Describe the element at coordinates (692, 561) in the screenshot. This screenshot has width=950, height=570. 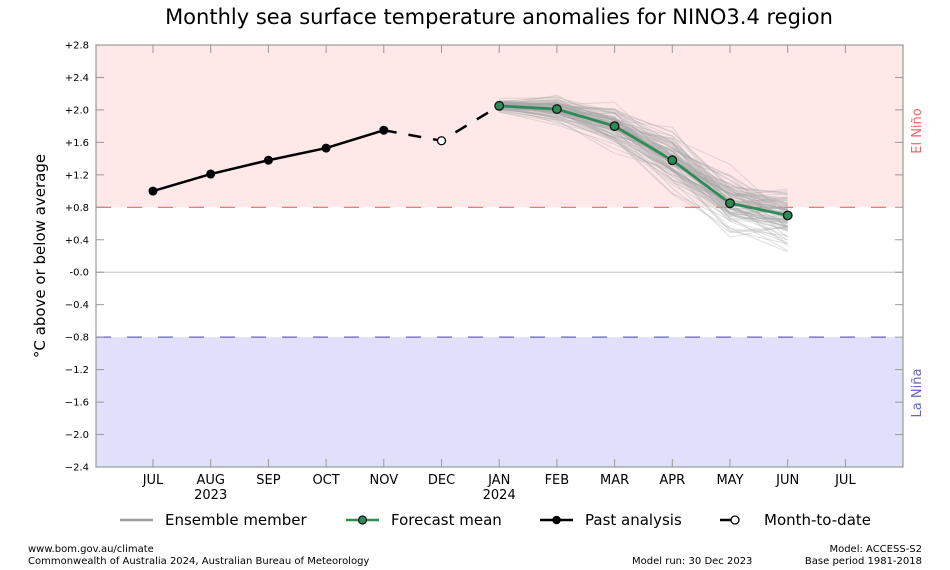
I see `footer-model-run: Model run: 30 Dec 2023` at that location.